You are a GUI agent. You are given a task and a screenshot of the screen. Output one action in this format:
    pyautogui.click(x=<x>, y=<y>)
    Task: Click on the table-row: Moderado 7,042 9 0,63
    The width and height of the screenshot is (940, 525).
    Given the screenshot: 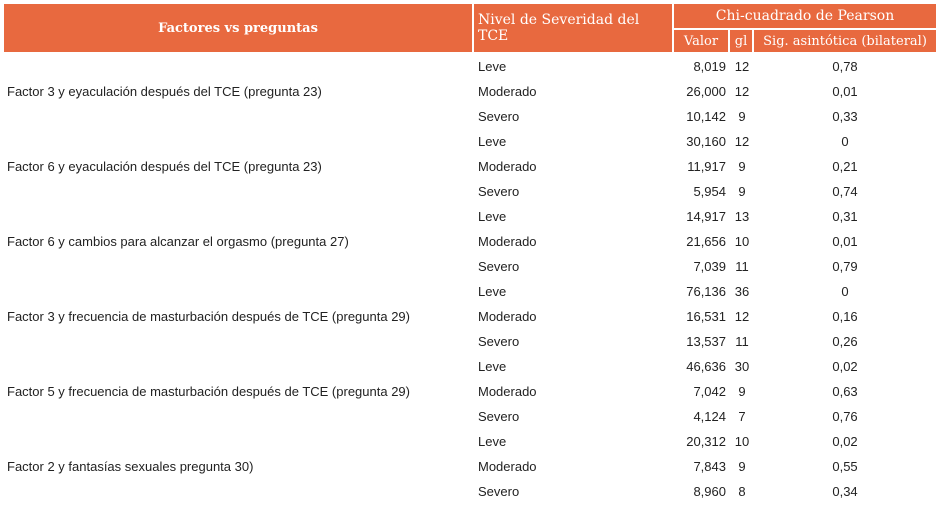 What is the action you would take?
    pyautogui.click(x=470, y=391)
    